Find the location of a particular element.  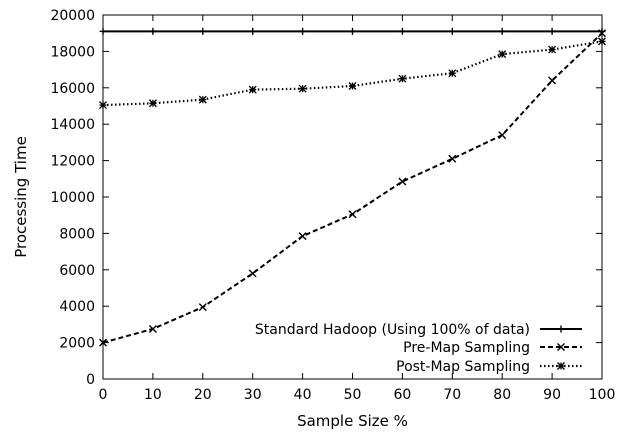

y-tick-label: 4000 is located at coordinates (77, 307).